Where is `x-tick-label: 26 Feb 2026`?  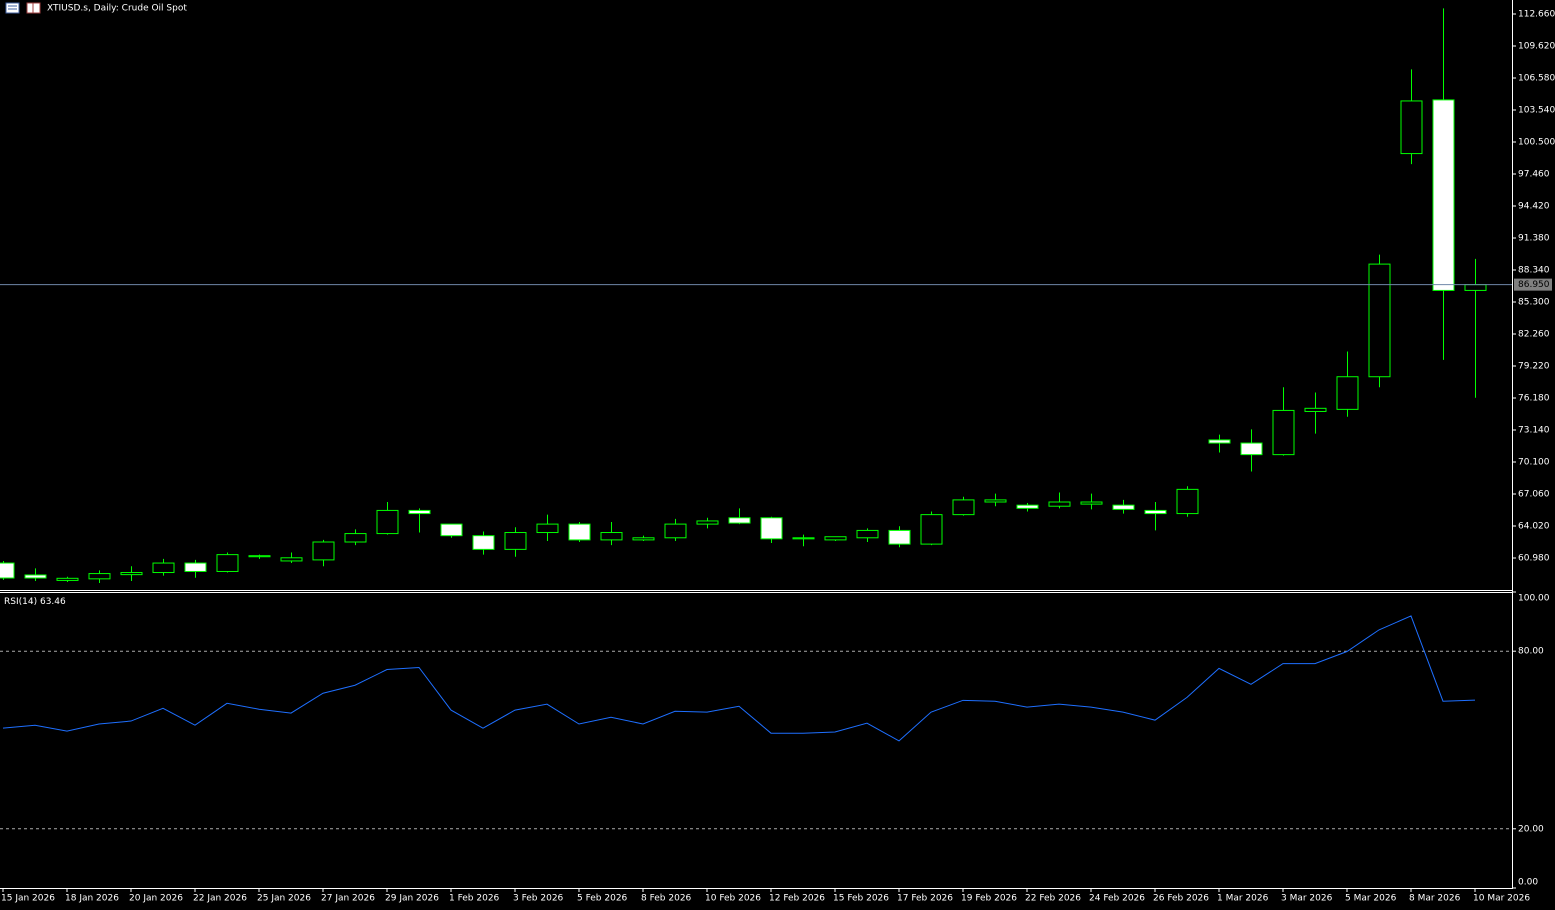 x-tick-label: 26 Feb 2026 is located at coordinates (1181, 899).